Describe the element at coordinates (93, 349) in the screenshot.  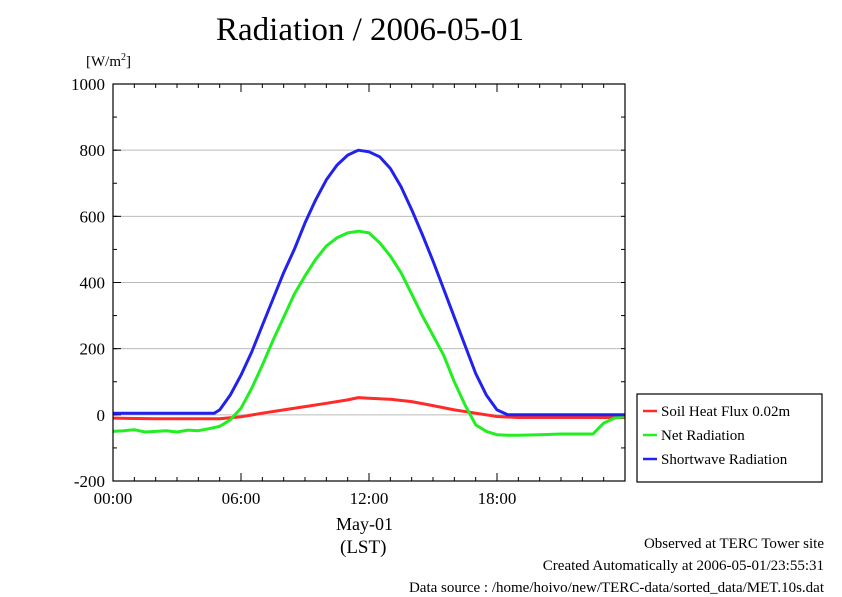
I see `y-tick-label: 200` at that location.